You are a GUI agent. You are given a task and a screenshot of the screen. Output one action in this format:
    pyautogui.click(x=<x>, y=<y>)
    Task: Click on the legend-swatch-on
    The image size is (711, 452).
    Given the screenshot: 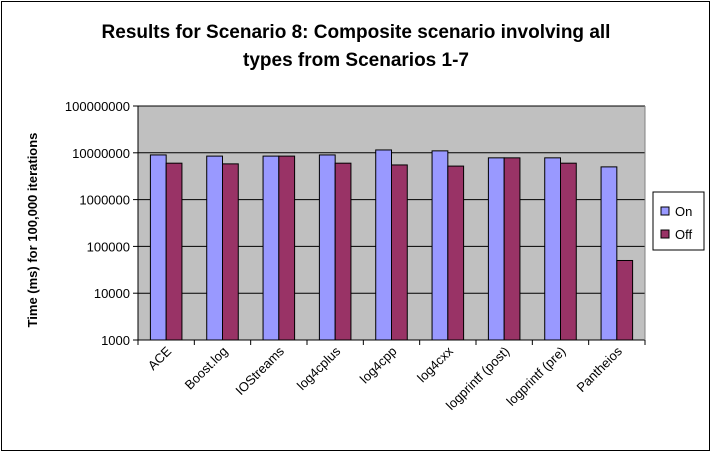 What is the action you would take?
    pyautogui.click(x=665, y=211)
    